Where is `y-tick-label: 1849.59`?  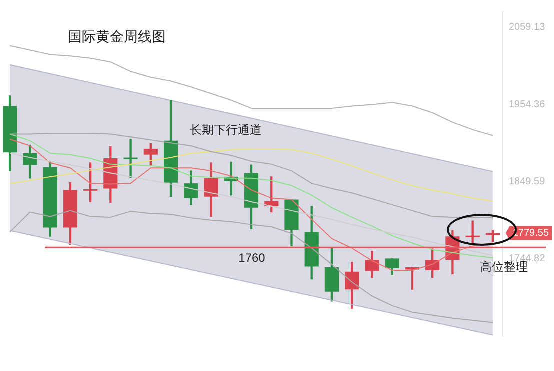
y-tick-label: 1849.59 is located at coordinates (527, 182).